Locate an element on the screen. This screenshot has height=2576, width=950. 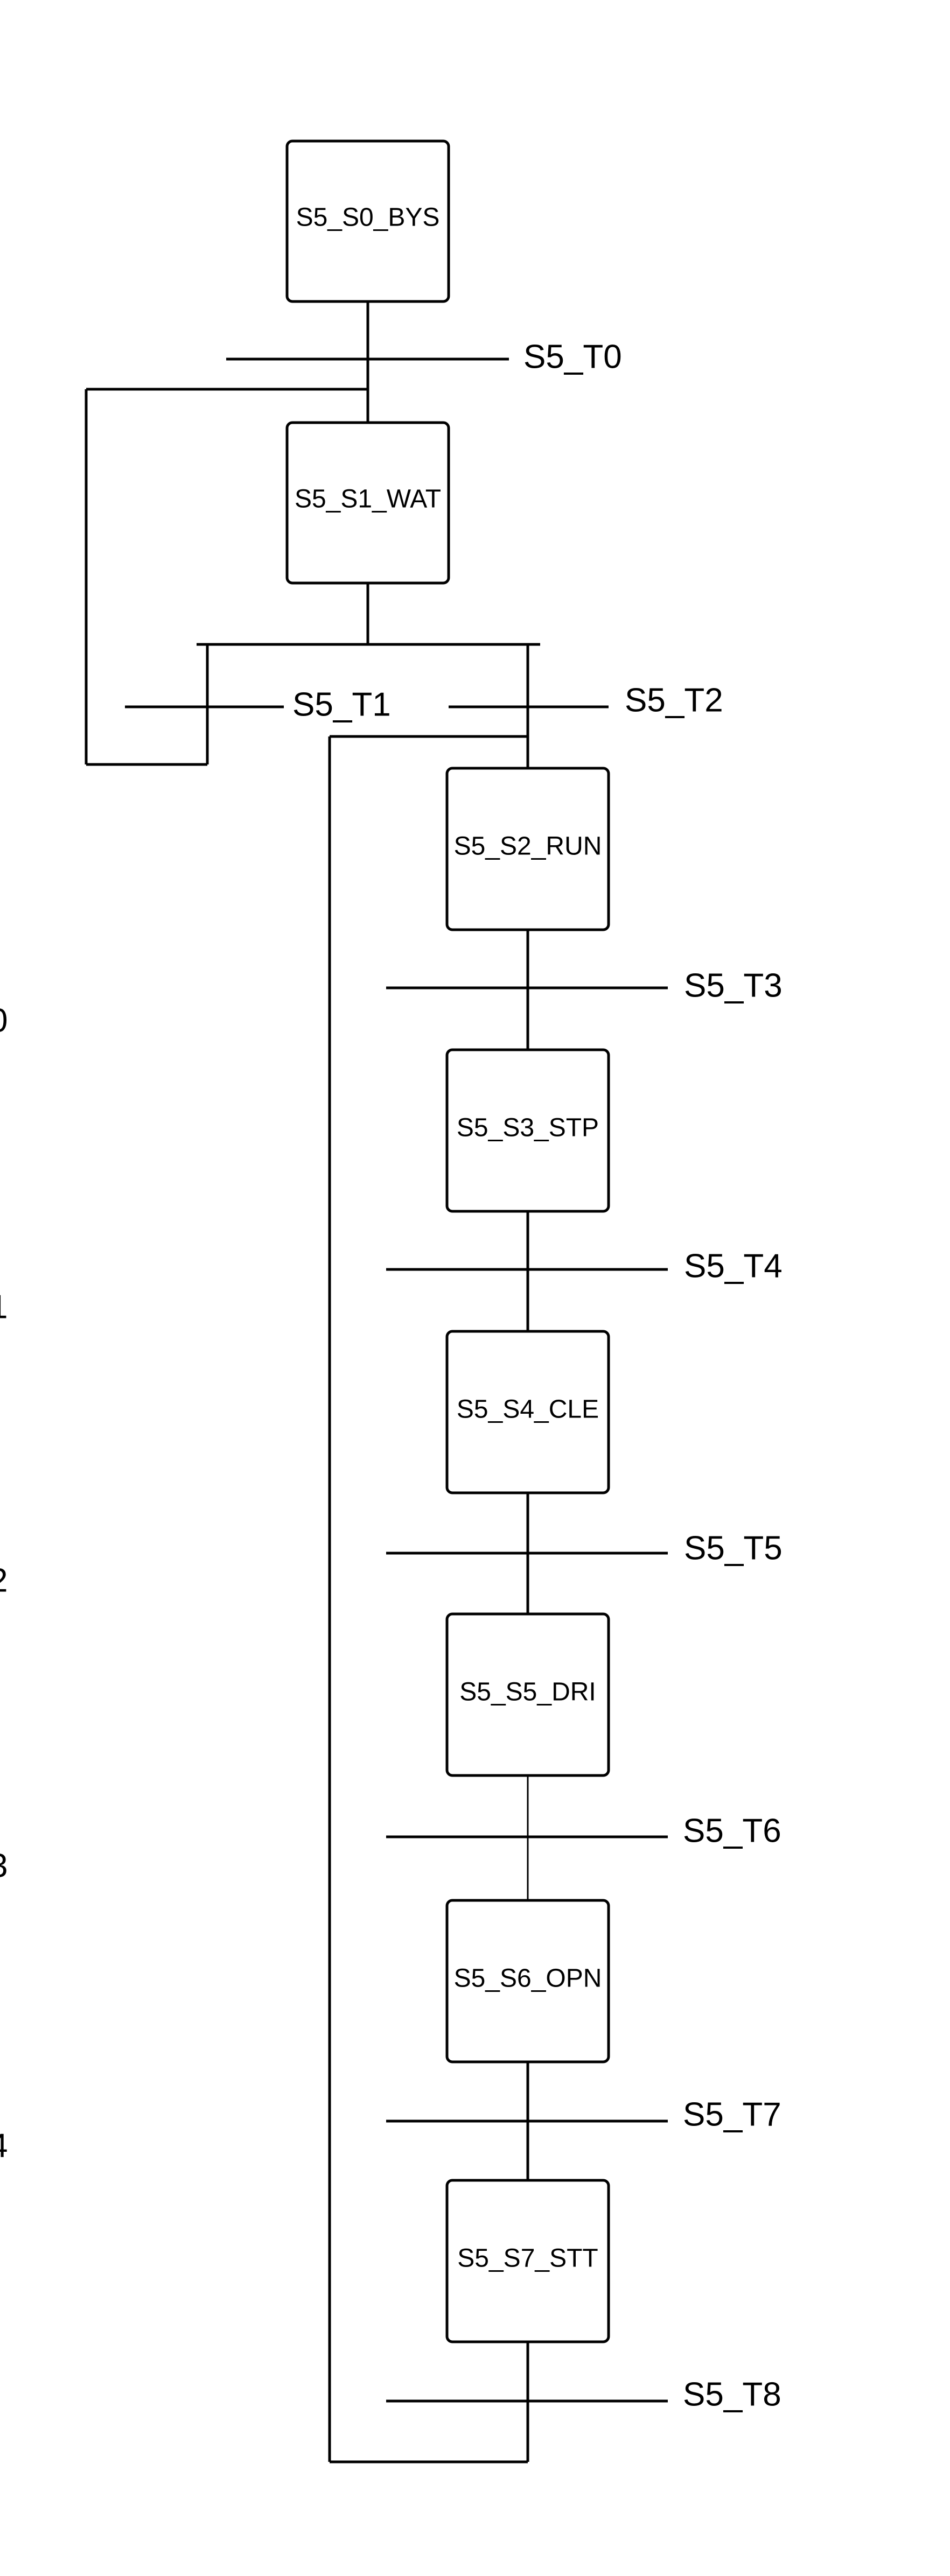
step-label-s0: S5_S0_BYS is located at coordinates (368, 217).